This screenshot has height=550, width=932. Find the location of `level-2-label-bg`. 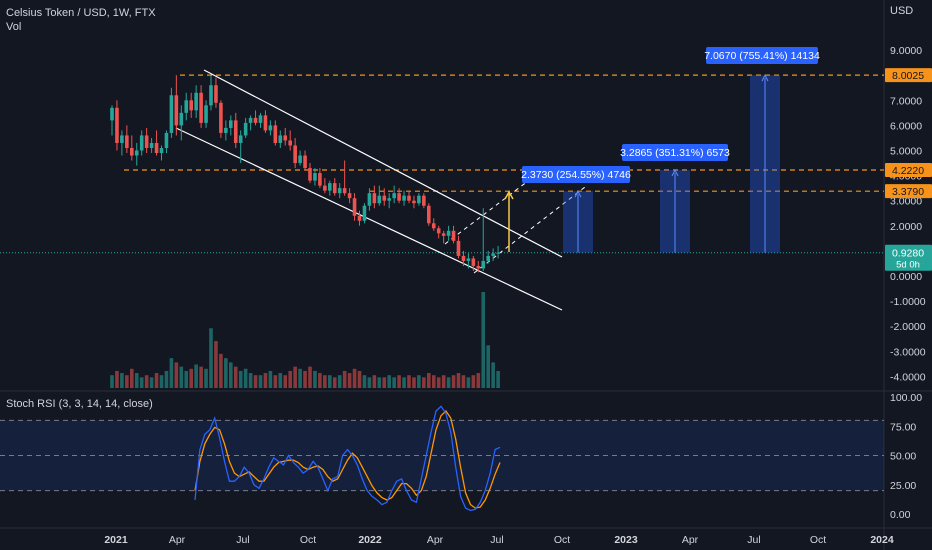

level-2-label-bg is located at coordinates (908, 170).